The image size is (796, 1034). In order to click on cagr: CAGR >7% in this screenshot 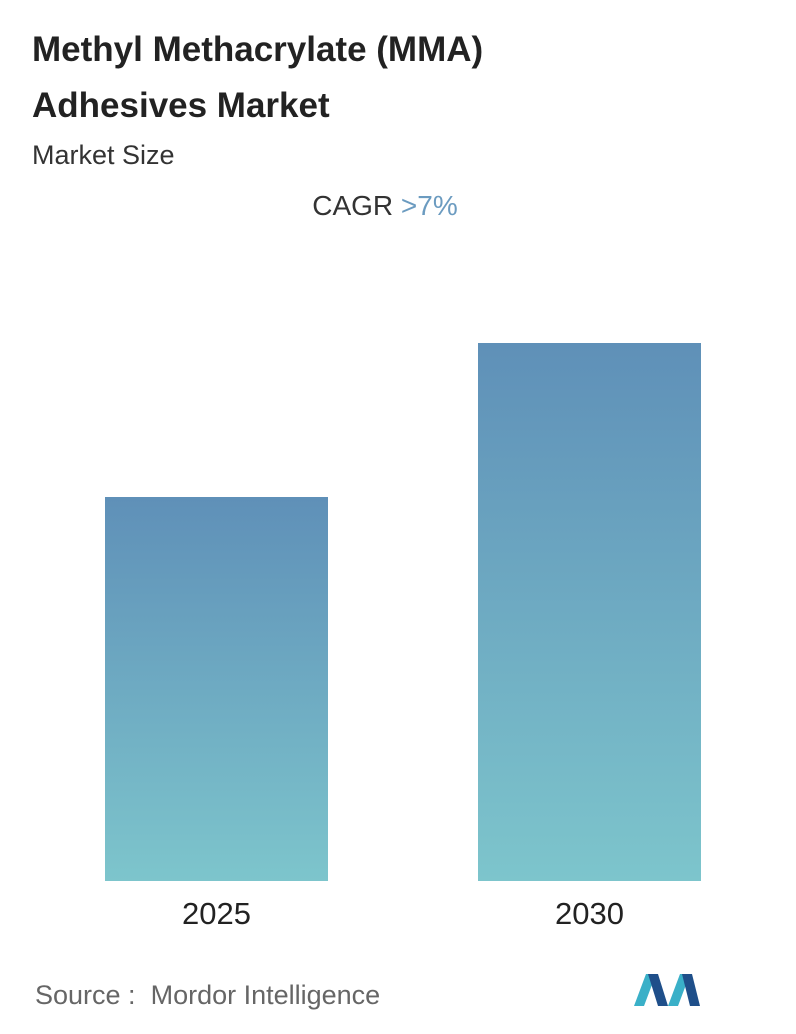, I will do `click(385, 206)`.